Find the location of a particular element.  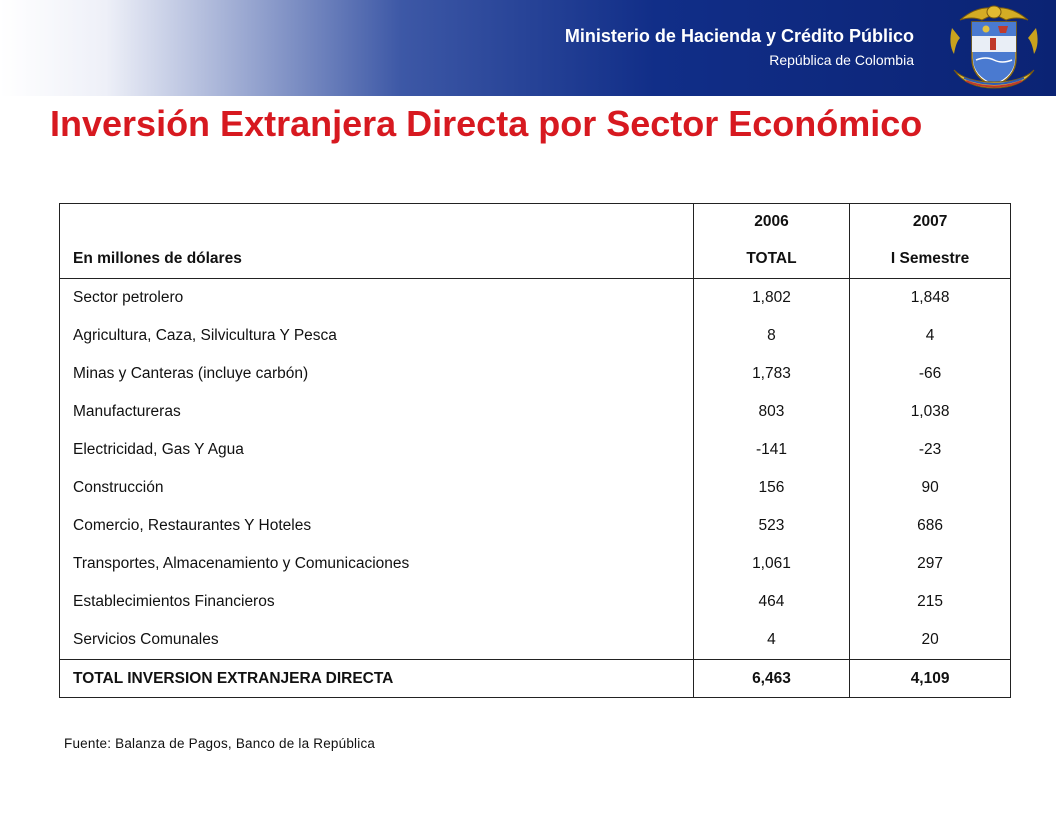

value-2007: 1,848 is located at coordinates (930, 297).